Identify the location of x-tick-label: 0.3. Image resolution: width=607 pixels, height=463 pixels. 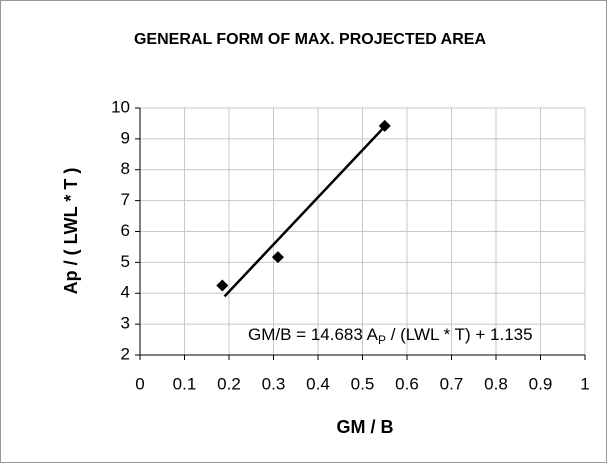
(274, 383).